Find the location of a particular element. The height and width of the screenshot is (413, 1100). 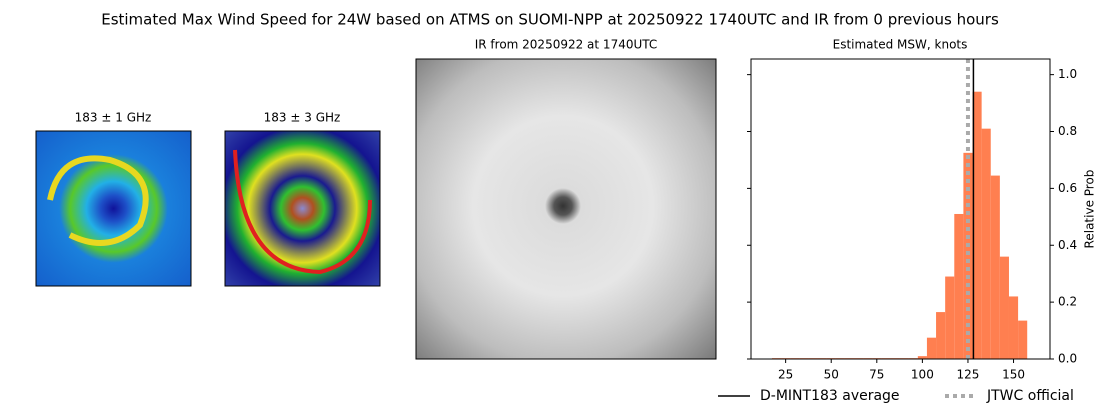

y-tick-label: 0.6 is located at coordinates (1067, 188).